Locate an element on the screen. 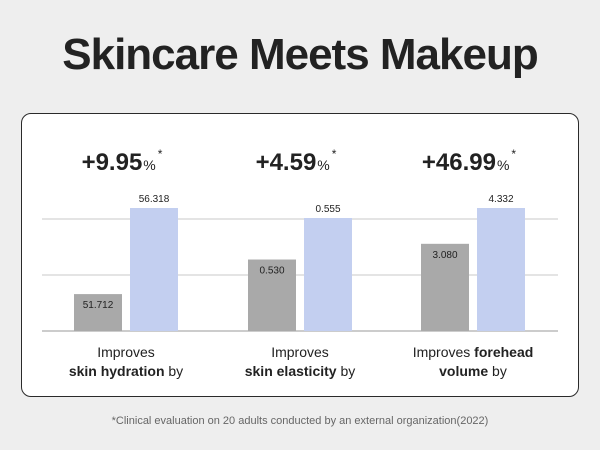  page-title: Skincare Meets Makeup is located at coordinates (300, 54).